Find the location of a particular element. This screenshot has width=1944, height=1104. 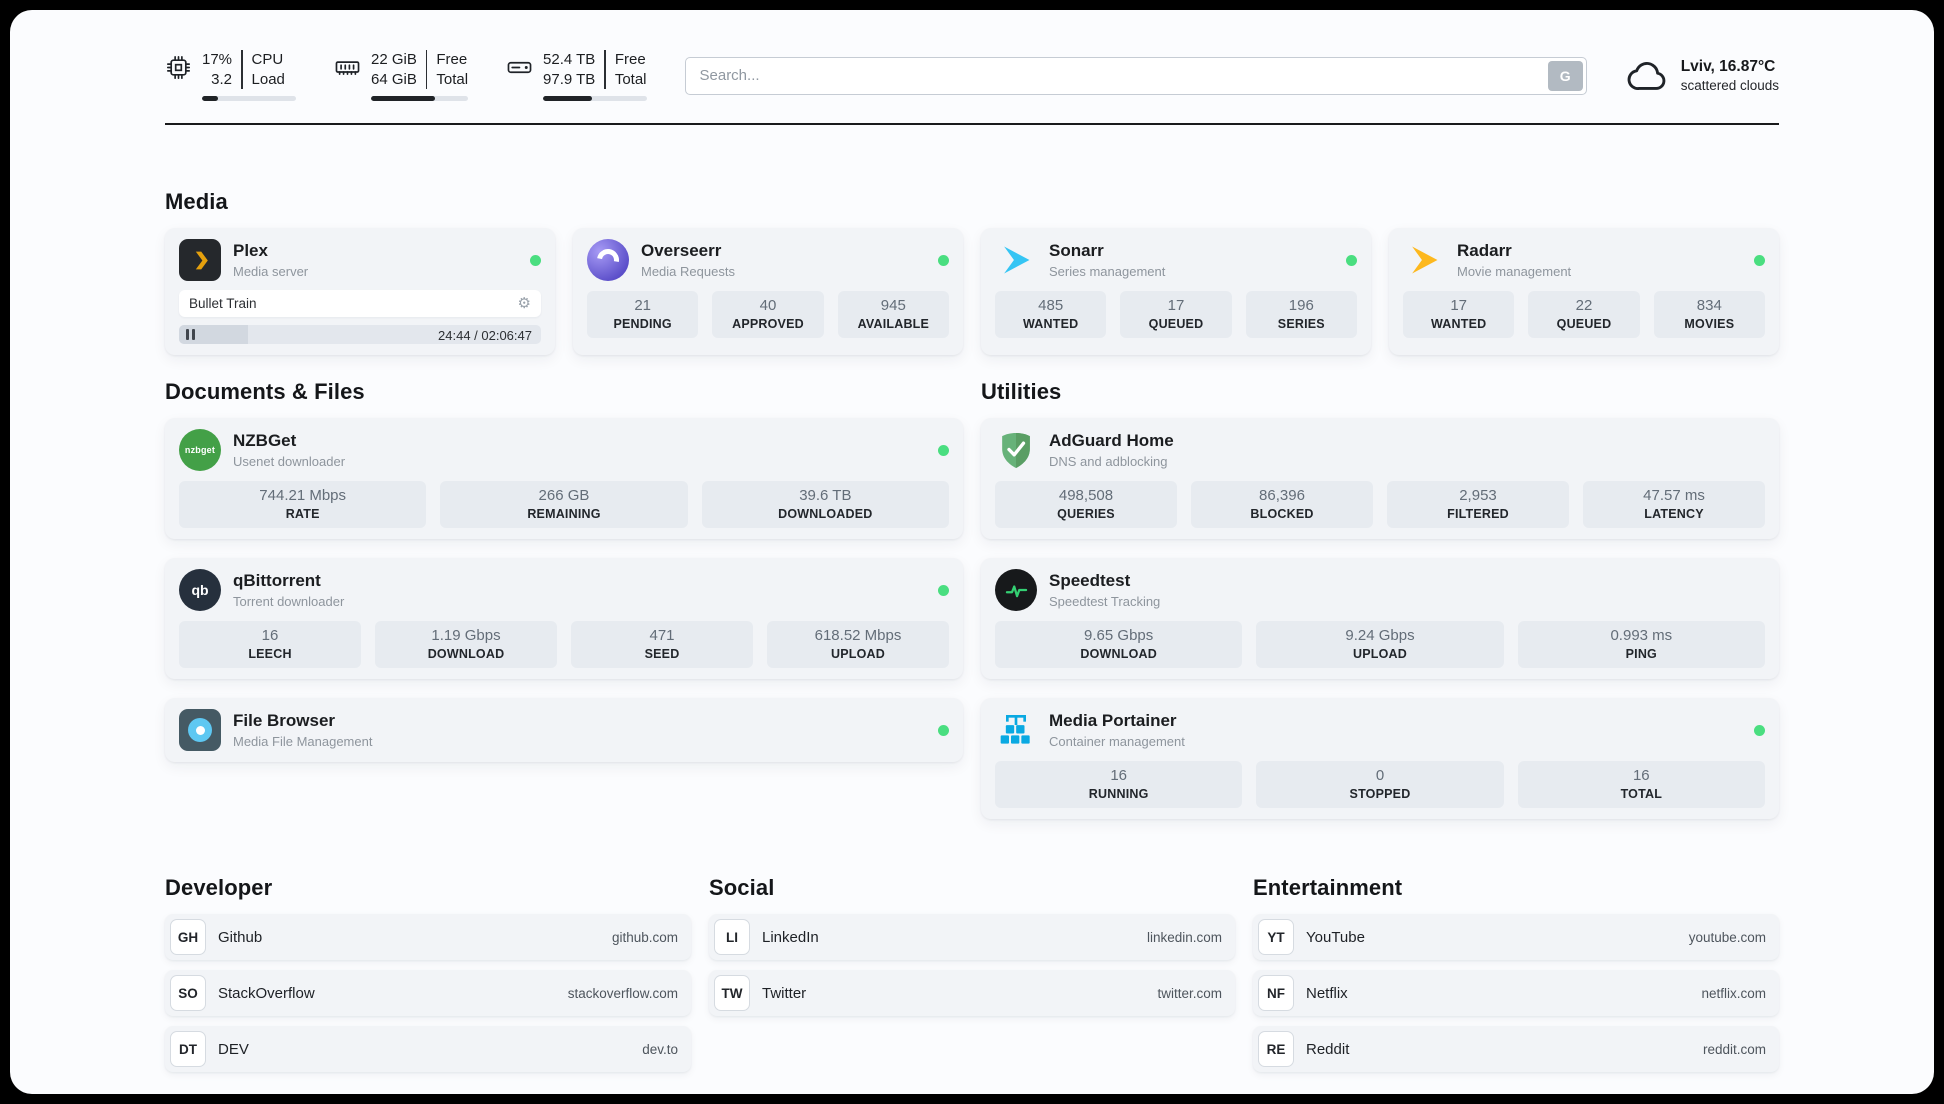

plex-icon is located at coordinates (200, 260).